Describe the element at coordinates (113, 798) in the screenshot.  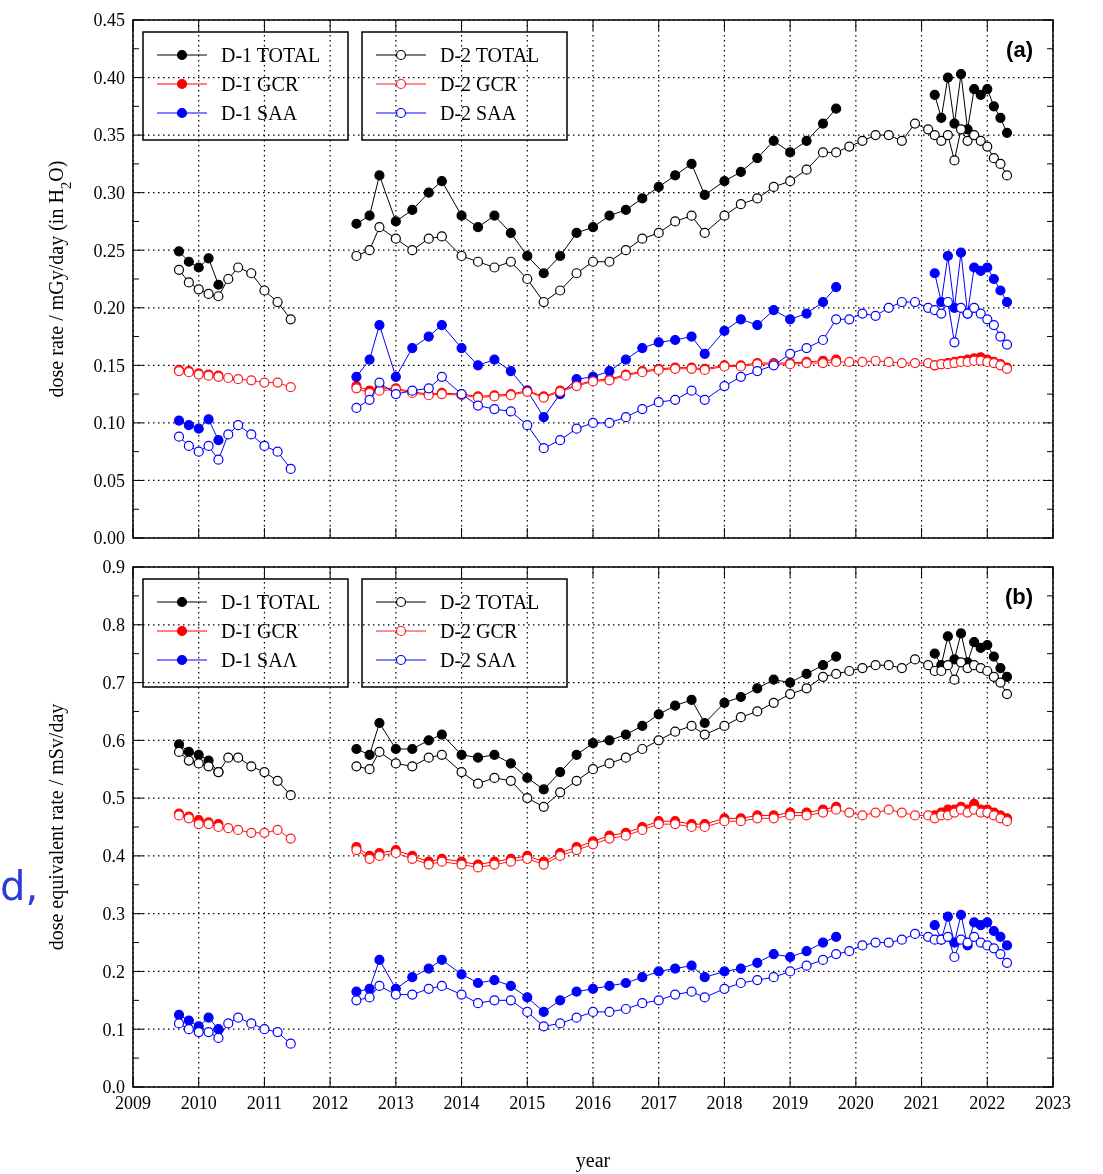
I see `y-tick-label: 0.5` at that location.